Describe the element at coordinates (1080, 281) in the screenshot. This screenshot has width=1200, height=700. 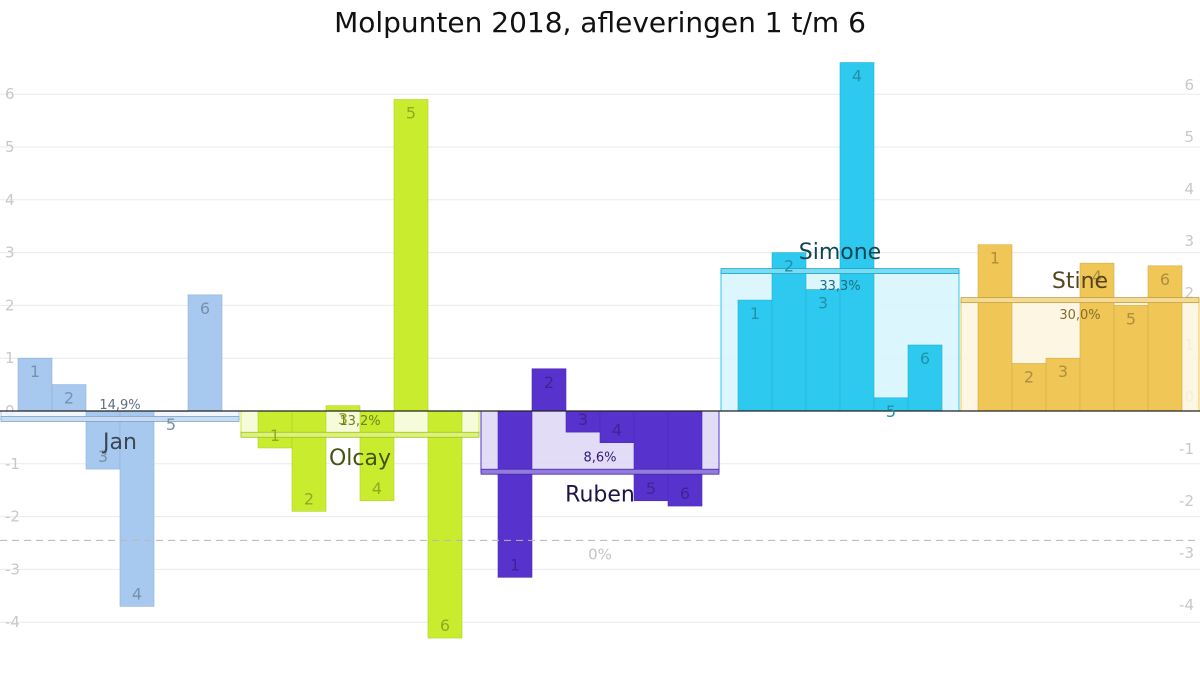
I see `series-name-label: Stine` at that location.